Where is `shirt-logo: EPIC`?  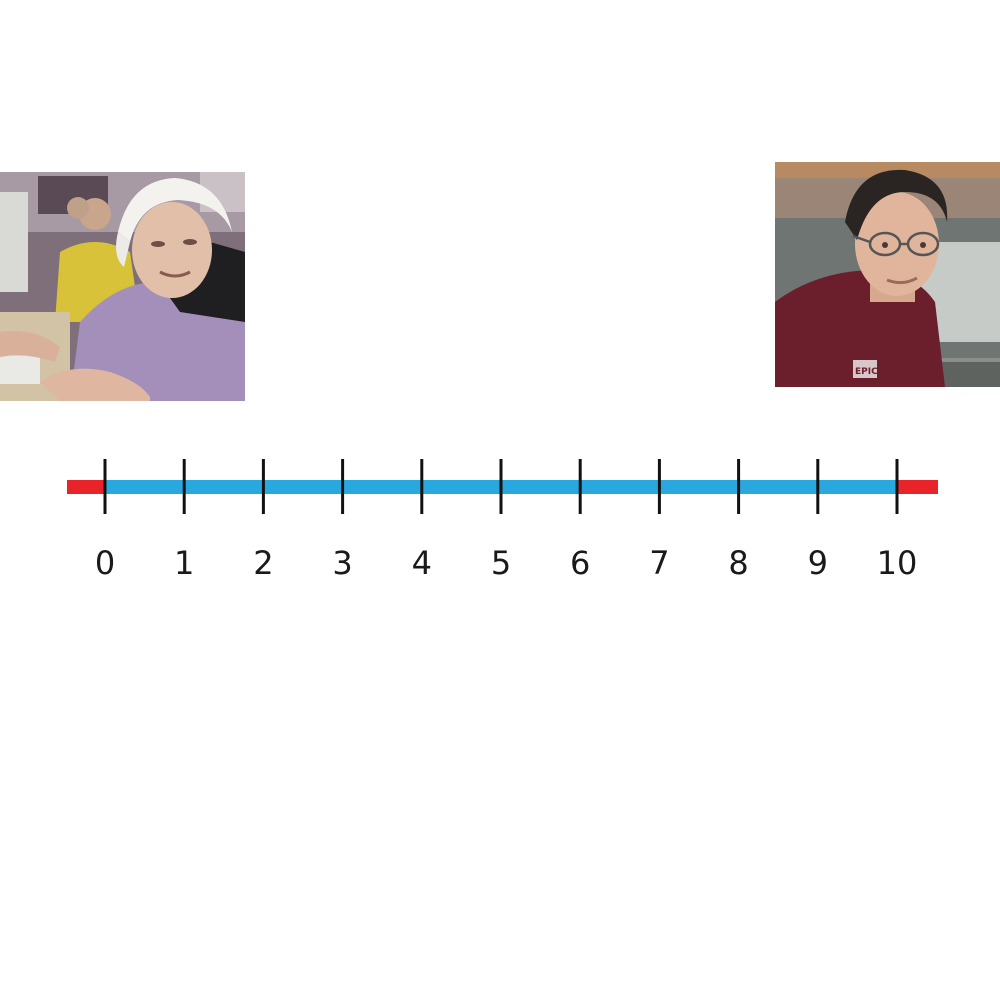
shirt-logo: EPIC is located at coordinates (866, 372).